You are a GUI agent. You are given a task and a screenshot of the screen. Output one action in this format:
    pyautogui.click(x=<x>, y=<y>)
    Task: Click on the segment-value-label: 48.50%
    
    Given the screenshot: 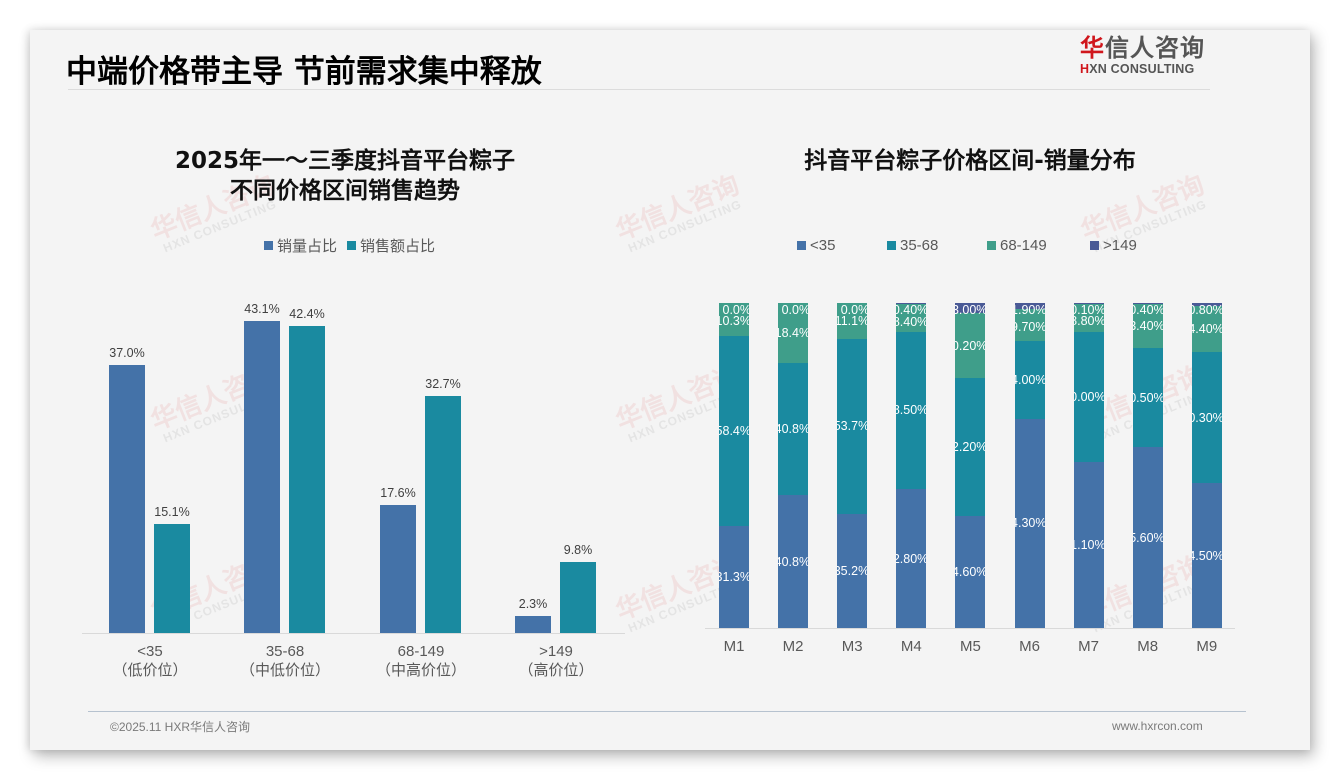 What is the action you would take?
    pyautogui.click(x=911, y=410)
    